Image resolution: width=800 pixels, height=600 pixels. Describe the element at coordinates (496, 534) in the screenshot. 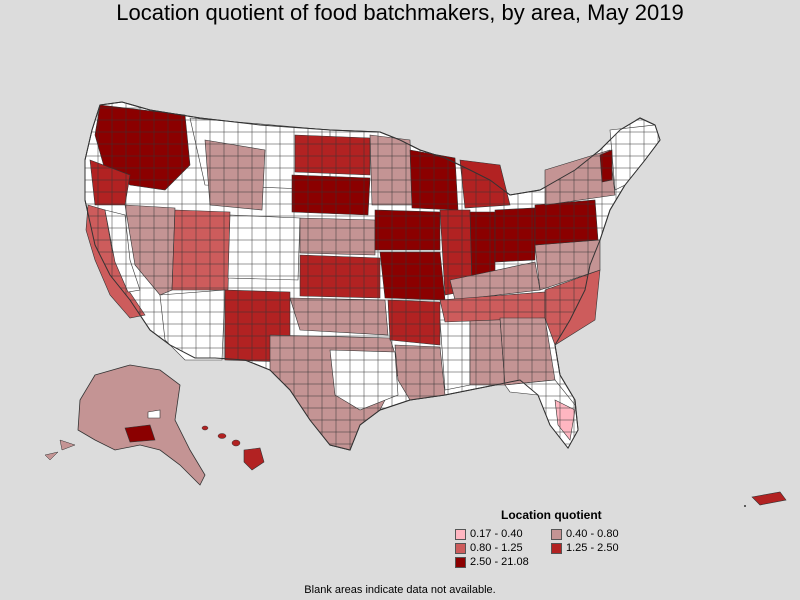

I see `legend-label: 0.17 - 0.40` at that location.